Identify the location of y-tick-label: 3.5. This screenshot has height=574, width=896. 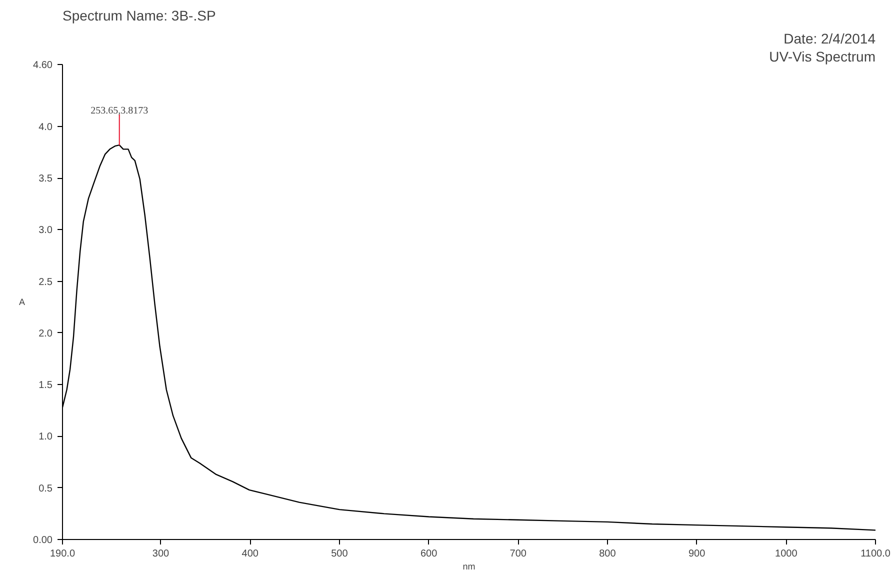
(45, 179).